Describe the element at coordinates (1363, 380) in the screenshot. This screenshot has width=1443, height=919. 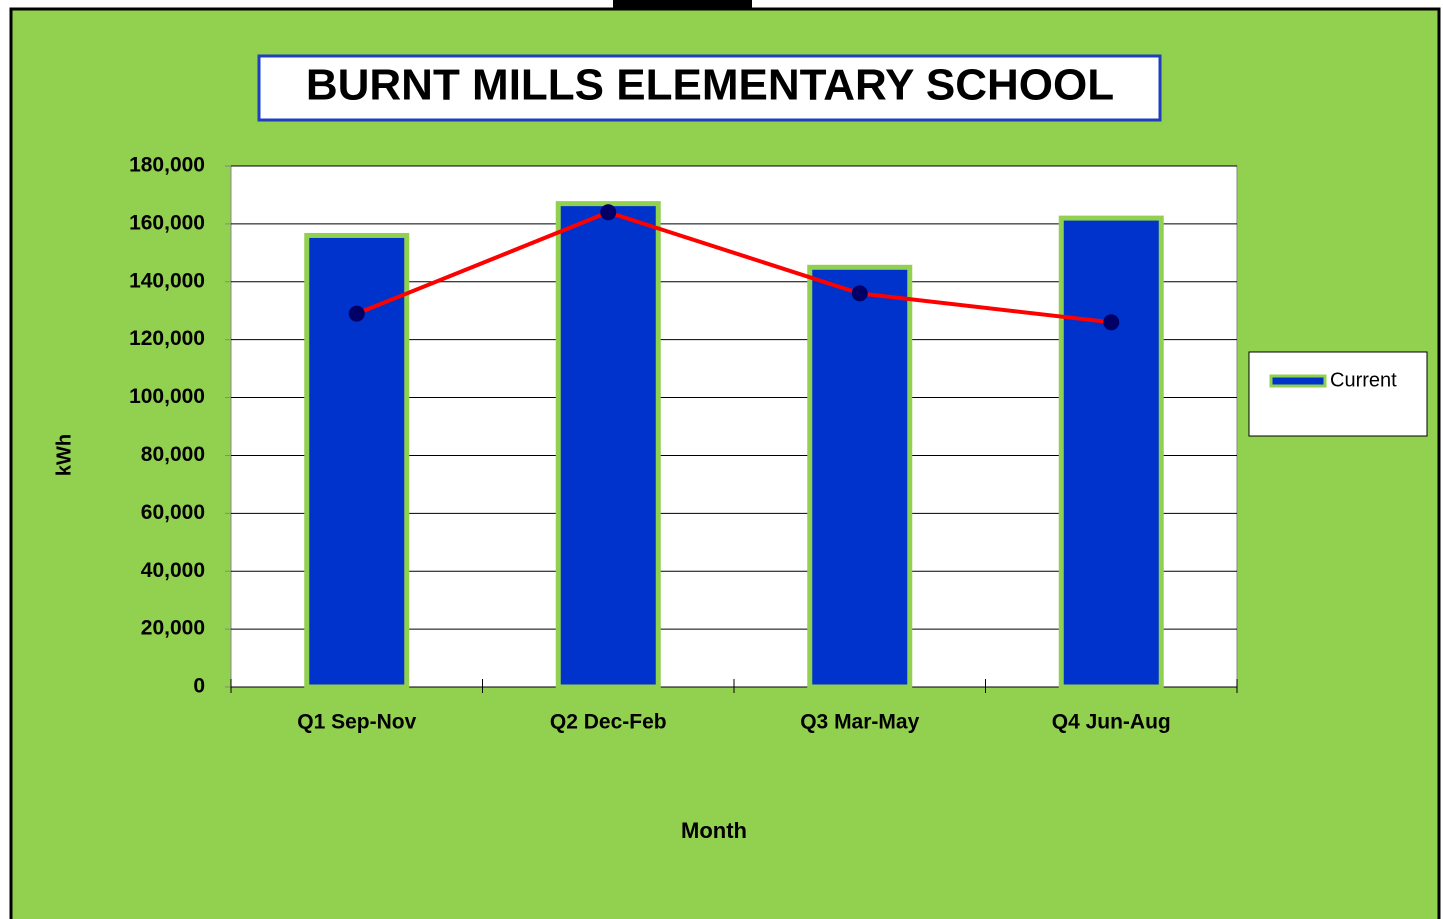
I see `legend-label: Current` at that location.